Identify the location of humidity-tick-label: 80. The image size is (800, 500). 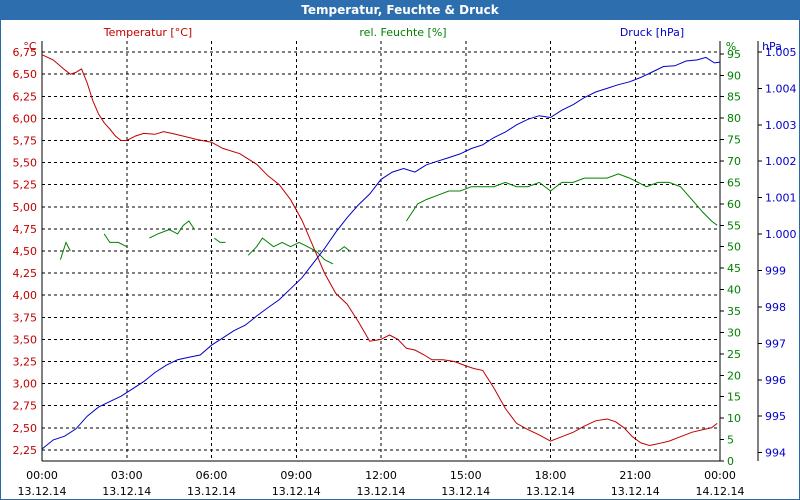
(734, 118).